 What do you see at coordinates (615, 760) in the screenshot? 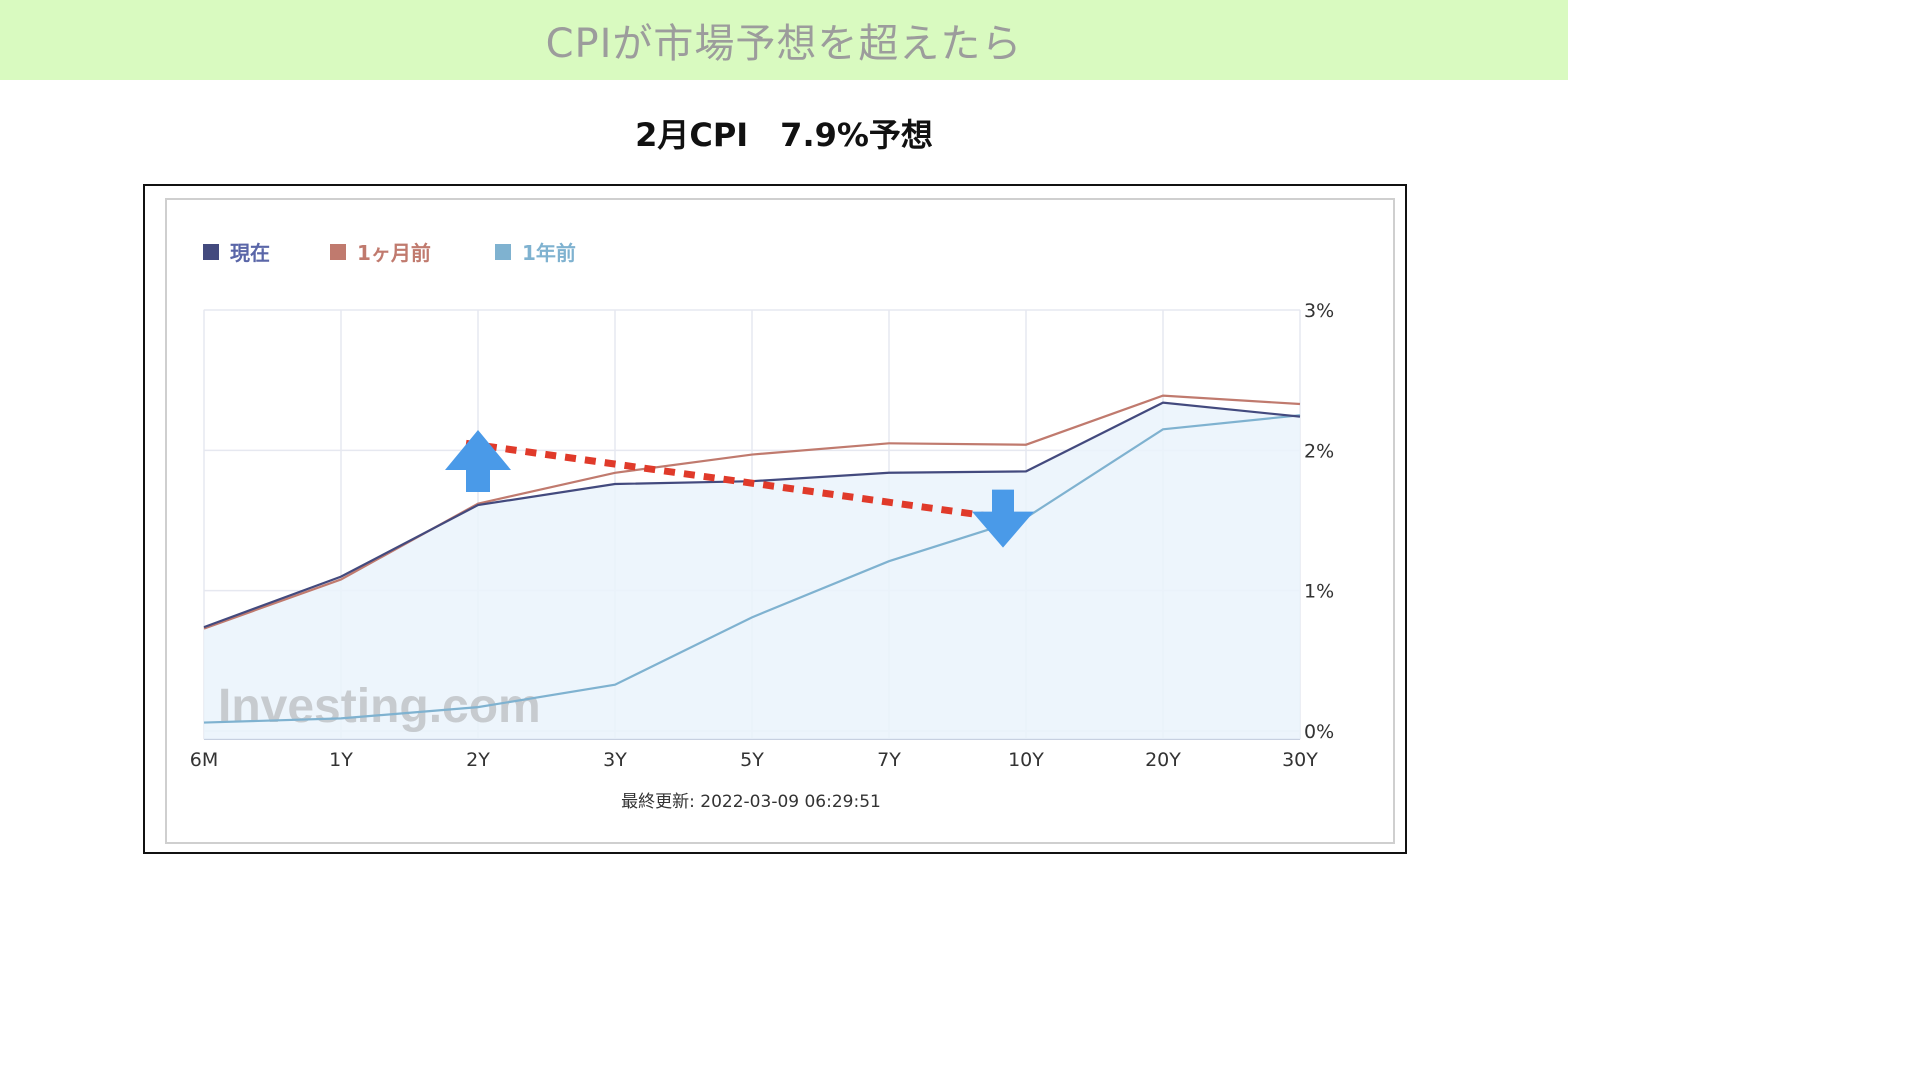
I see `x-tick-label: 3Y` at bounding box center [615, 760].